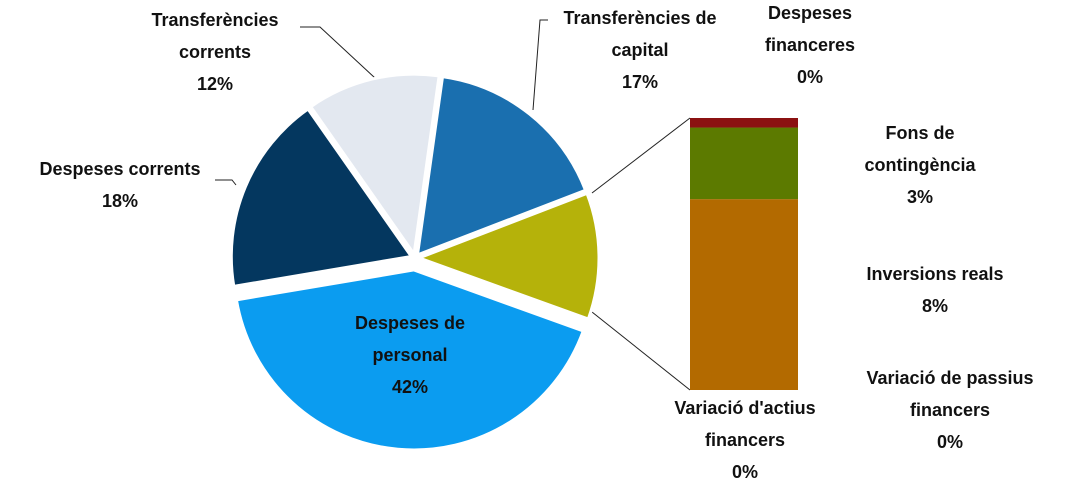  Describe the element at coordinates (935, 290) in the screenshot. I see `data-label: Inversions reals 8%` at that location.